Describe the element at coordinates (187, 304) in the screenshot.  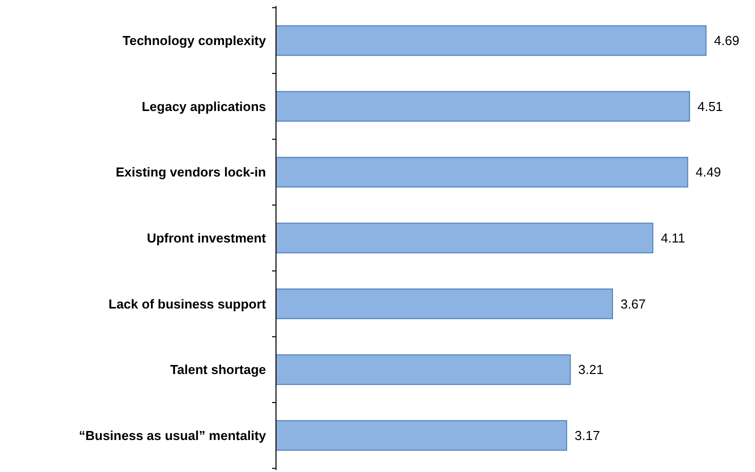
I see `y-tick-label: Lack of business support` at that location.